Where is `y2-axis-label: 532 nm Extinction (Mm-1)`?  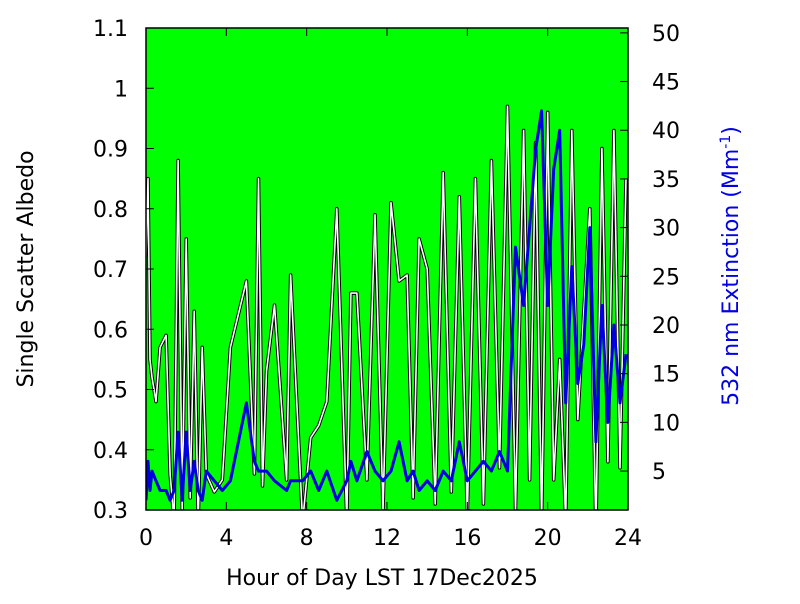 y2-axis-label: 532 nm Extinction (Mm-1) is located at coordinates (731, 266).